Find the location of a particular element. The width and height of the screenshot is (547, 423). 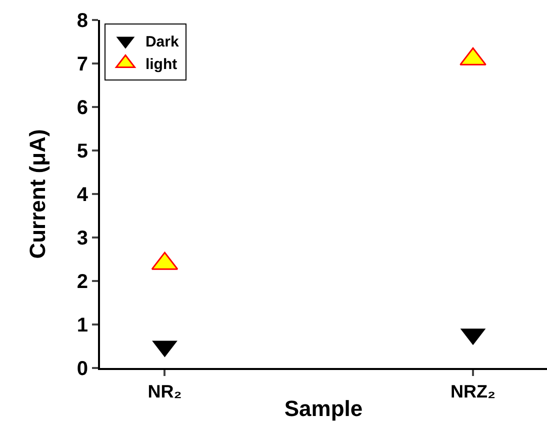

y-tick-label: 5 is located at coordinates (82, 151).